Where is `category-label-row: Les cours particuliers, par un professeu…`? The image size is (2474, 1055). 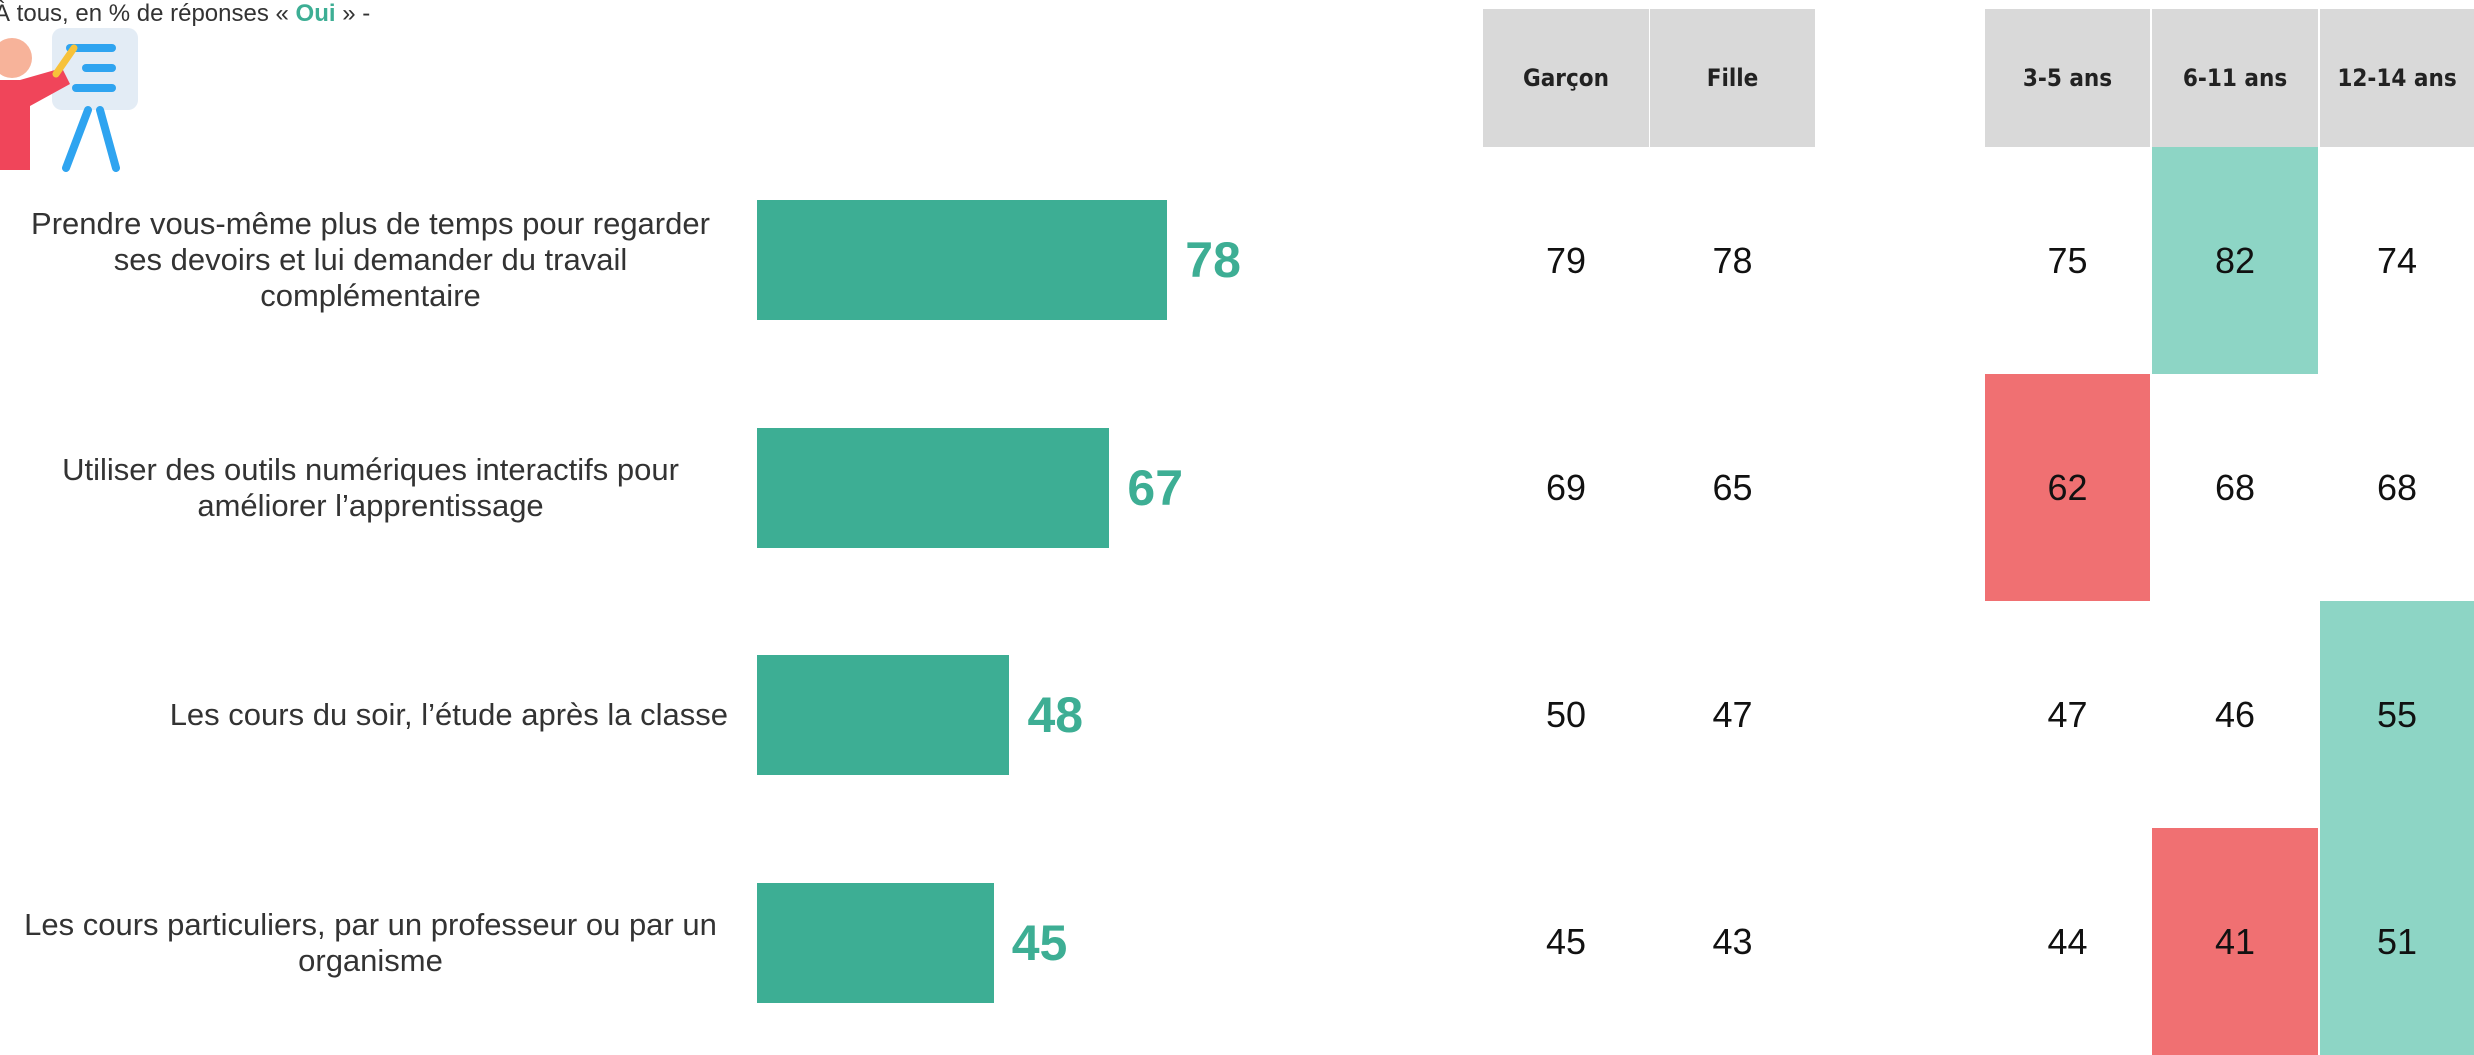
category-label-row: Les cours particuliers, par un professeu… is located at coordinates (368, 943).